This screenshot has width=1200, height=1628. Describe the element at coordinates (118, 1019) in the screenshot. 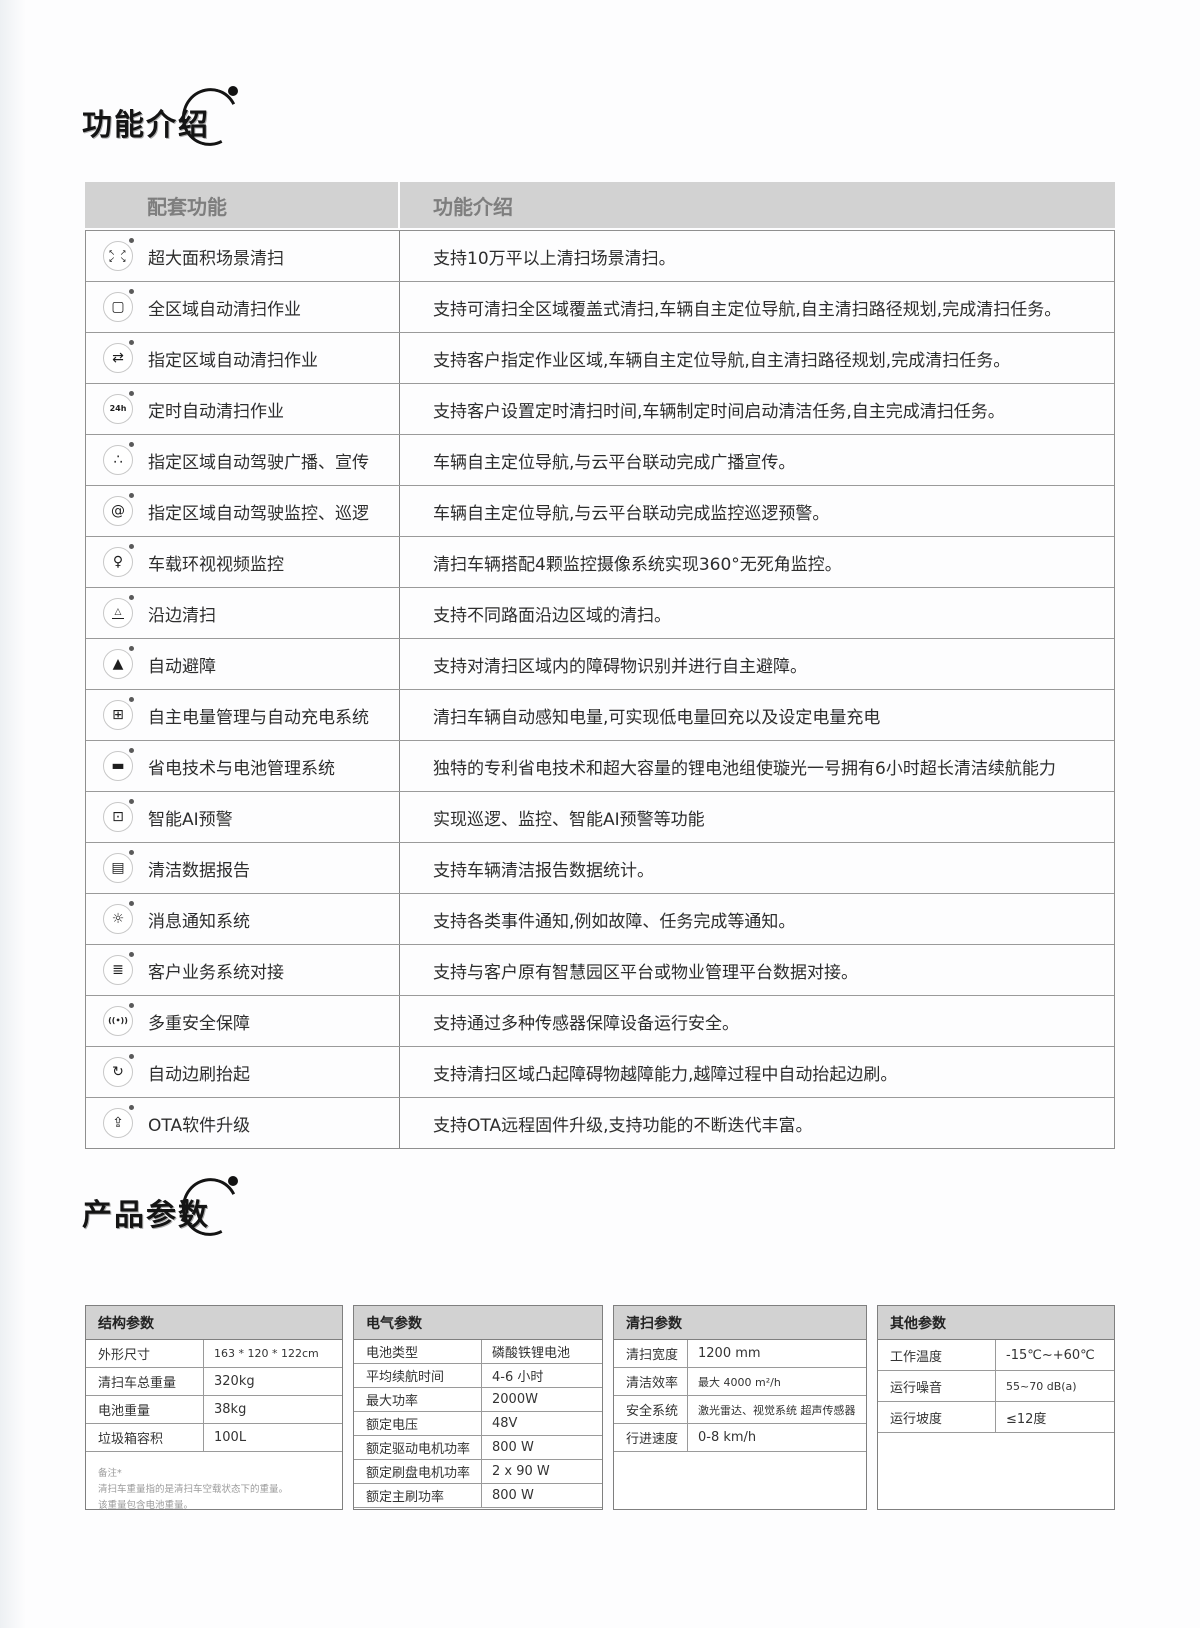

I see `safety-signal-icon: ((•))` at that location.